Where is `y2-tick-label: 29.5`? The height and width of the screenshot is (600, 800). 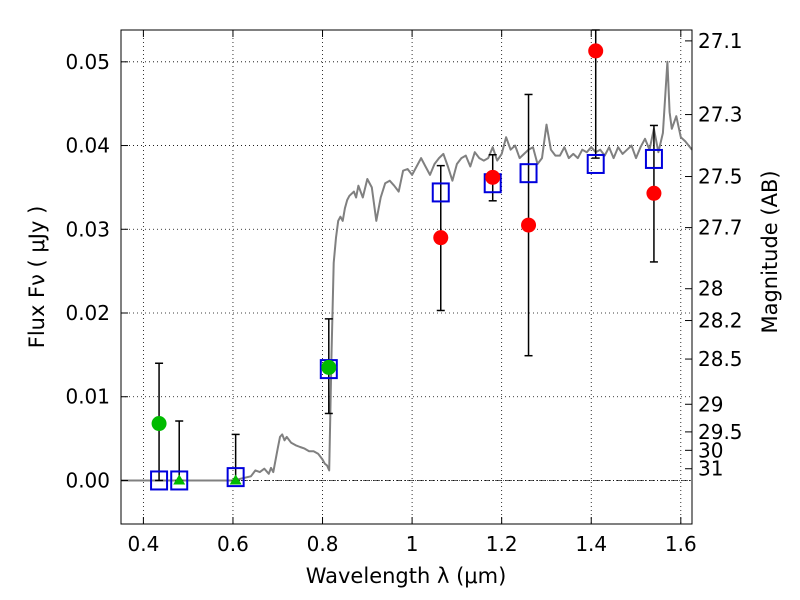 y2-tick-label: 29.5 is located at coordinates (720, 432).